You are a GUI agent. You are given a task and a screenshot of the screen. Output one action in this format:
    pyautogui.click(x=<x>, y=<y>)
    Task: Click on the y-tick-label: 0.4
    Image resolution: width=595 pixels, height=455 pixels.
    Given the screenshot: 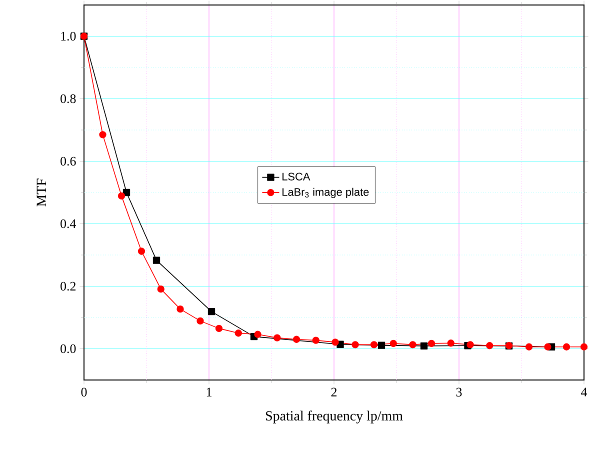 What is the action you would take?
    pyautogui.click(x=68, y=223)
    